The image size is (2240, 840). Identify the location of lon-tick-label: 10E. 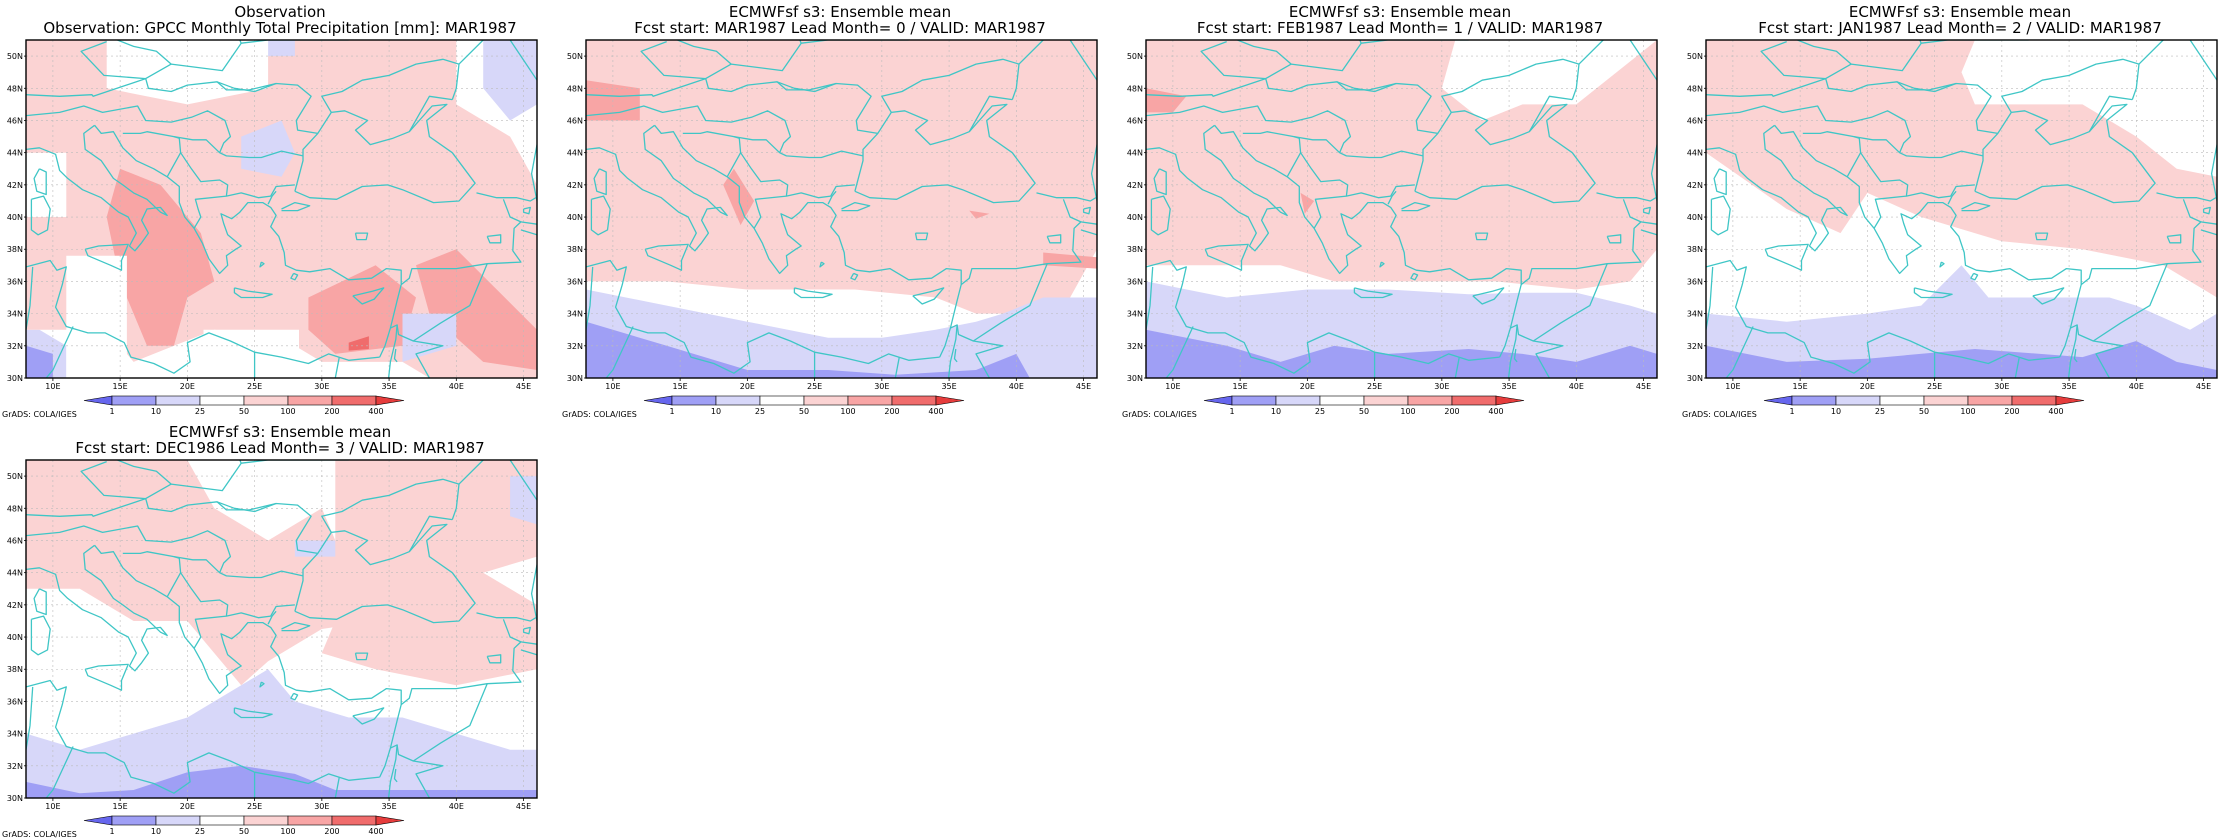
(1172, 386).